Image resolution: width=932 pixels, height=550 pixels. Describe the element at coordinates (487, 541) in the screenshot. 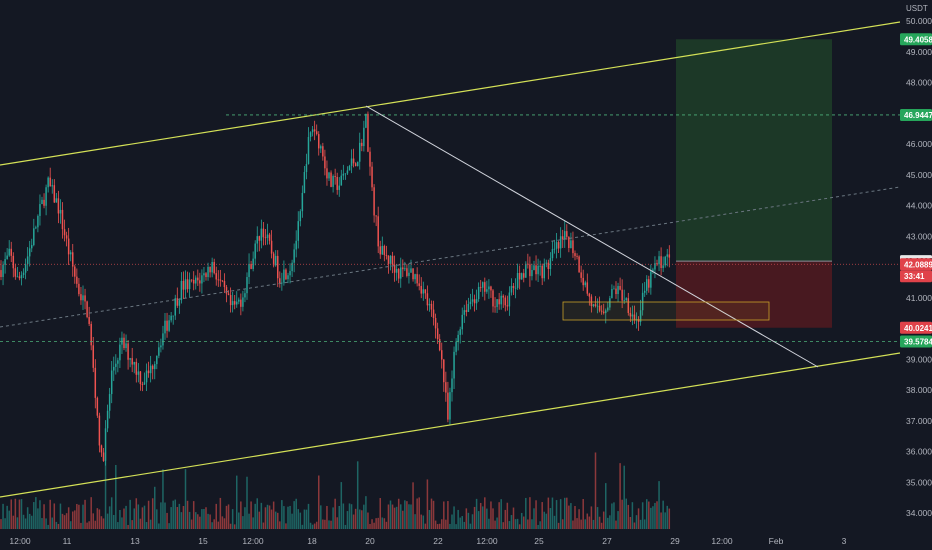

I see `x-tick-label: 12:00` at that location.